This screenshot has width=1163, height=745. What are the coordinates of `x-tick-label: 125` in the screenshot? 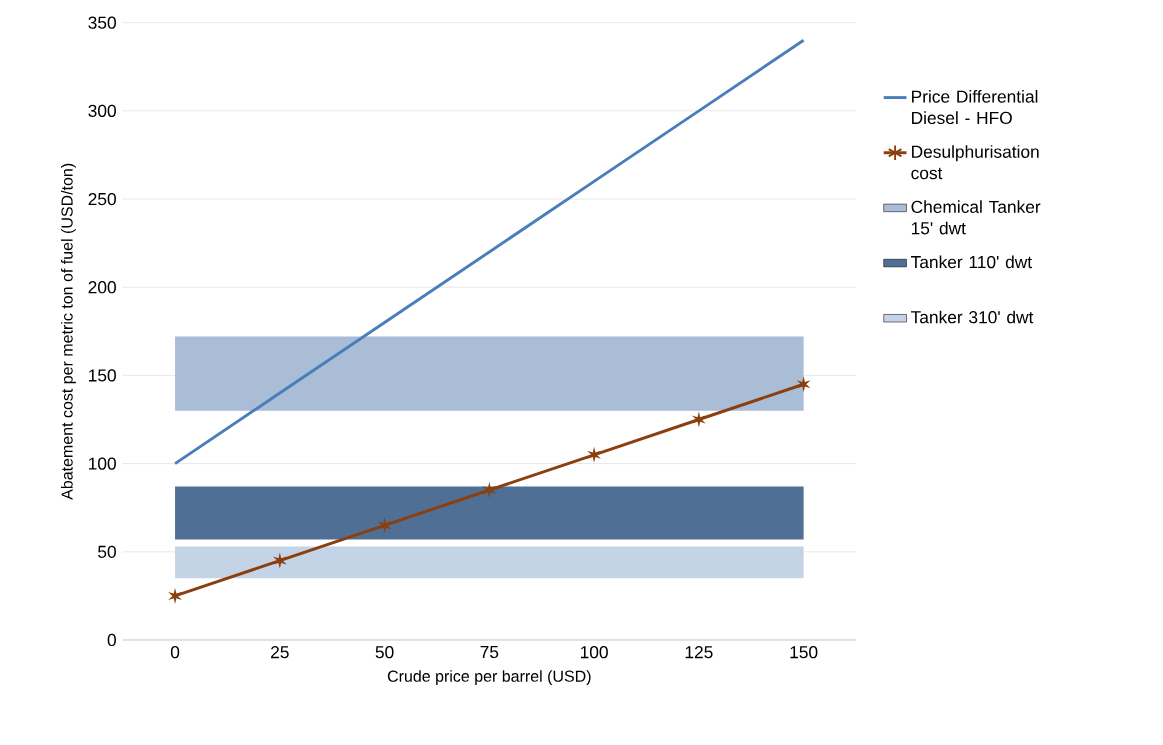 It's located at (699, 652).